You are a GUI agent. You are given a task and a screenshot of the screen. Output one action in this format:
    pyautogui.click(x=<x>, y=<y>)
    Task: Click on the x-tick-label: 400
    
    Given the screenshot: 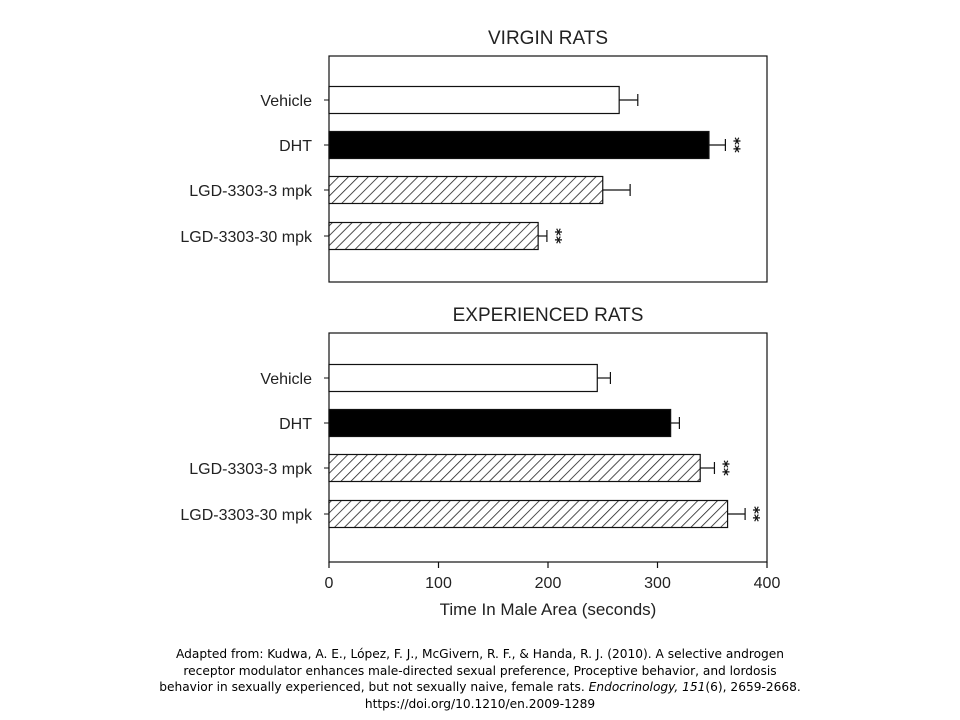 What is the action you would take?
    pyautogui.click(x=767, y=583)
    